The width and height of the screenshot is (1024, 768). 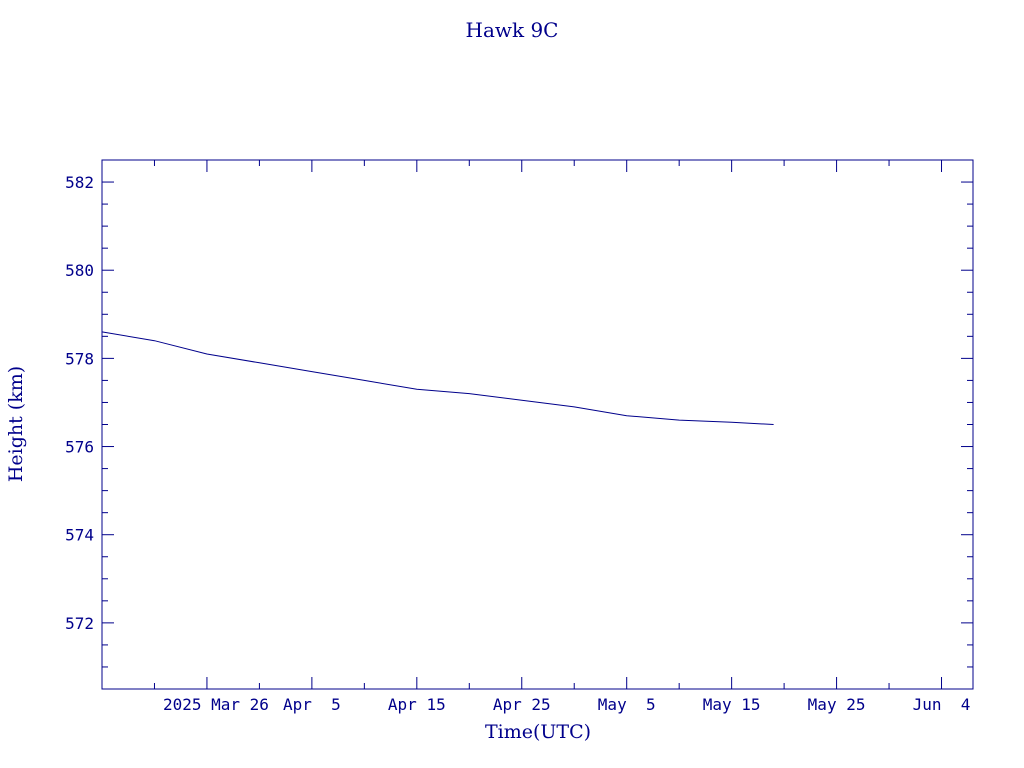 What do you see at coordinates (16, 424) in the screenshot?
I see `y-axis-label: Height (km)` at bounding box center [16, 424].